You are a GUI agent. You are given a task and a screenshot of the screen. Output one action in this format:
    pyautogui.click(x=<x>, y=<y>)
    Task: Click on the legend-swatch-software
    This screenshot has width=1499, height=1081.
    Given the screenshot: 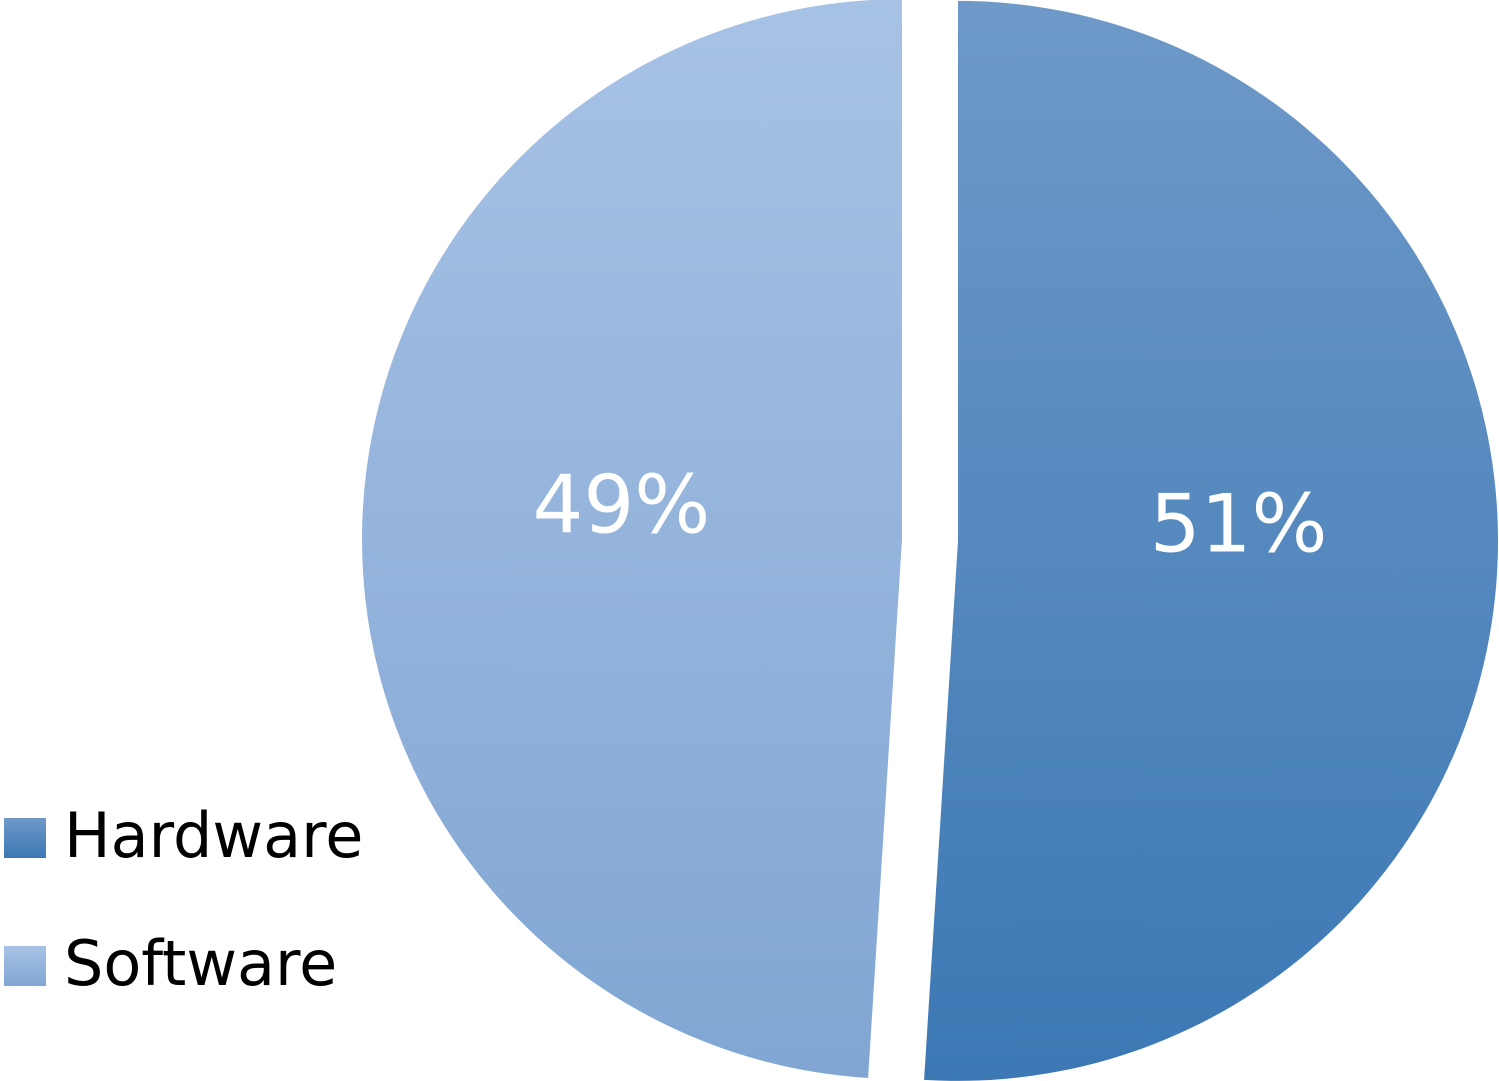 What is the action you would take?
    pyautogui.click(x=25, y=966)
    